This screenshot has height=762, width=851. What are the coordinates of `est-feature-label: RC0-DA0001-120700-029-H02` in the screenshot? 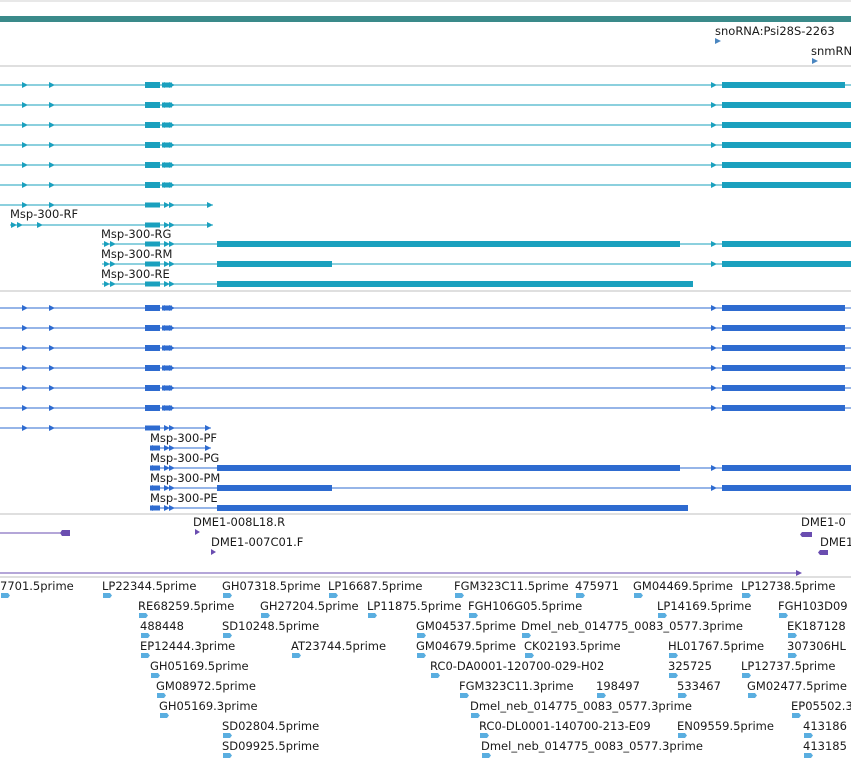 It's located at (517, 666).